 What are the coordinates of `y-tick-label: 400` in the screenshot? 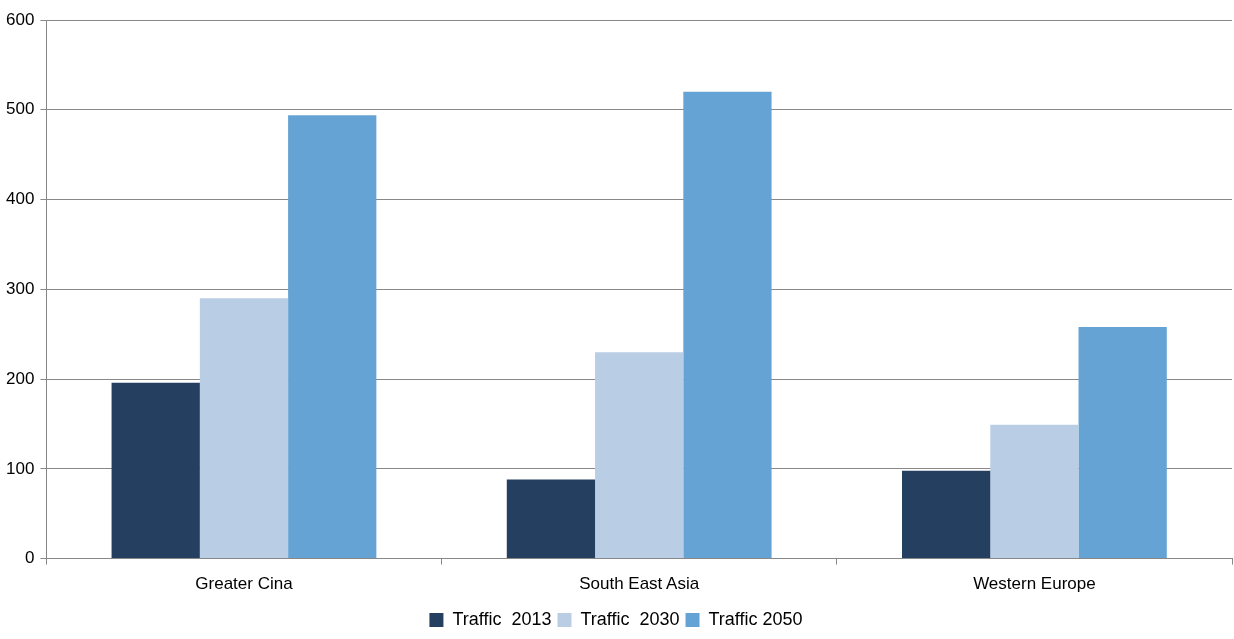 It's located at (20, 199).